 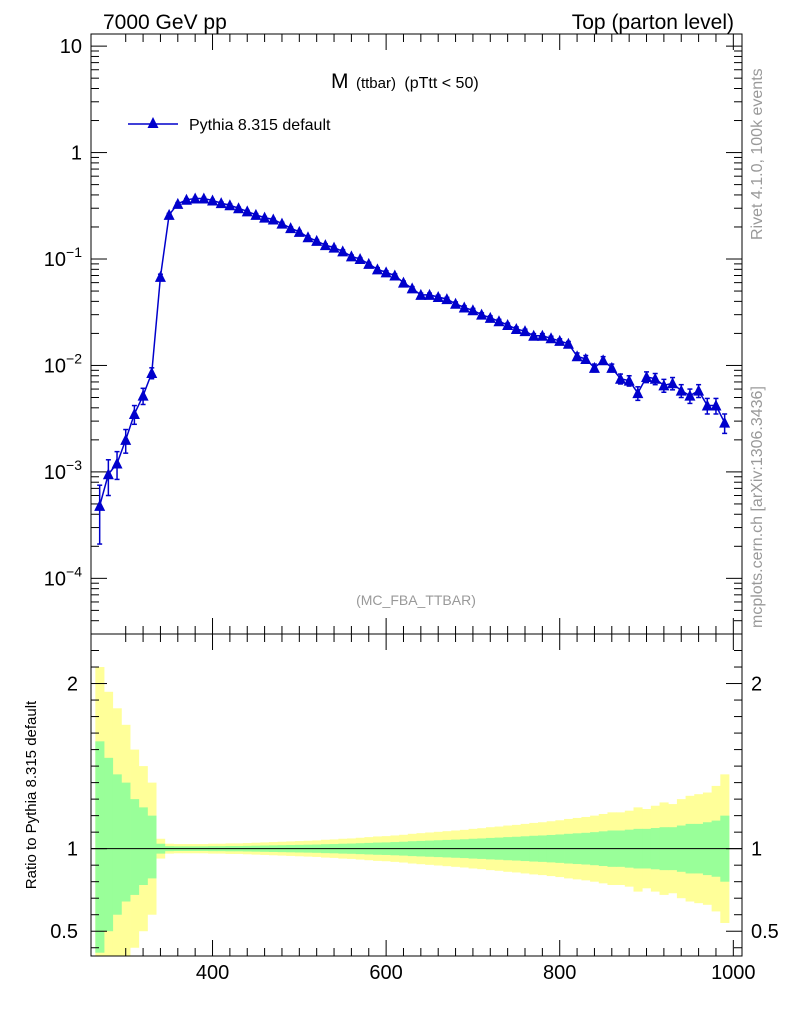 What do you see at coordinates (165, 22) in the screenshot?
I see `header-left-label: 7000 GeV pp` at bounding box center [165, 22].